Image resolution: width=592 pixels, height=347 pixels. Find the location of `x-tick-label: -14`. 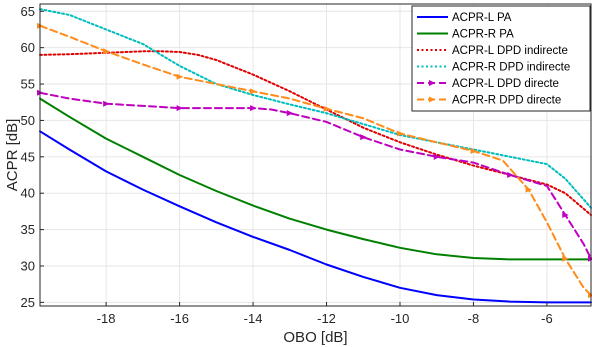

x-tick-label: -14 is located at coordinates (253, 318).